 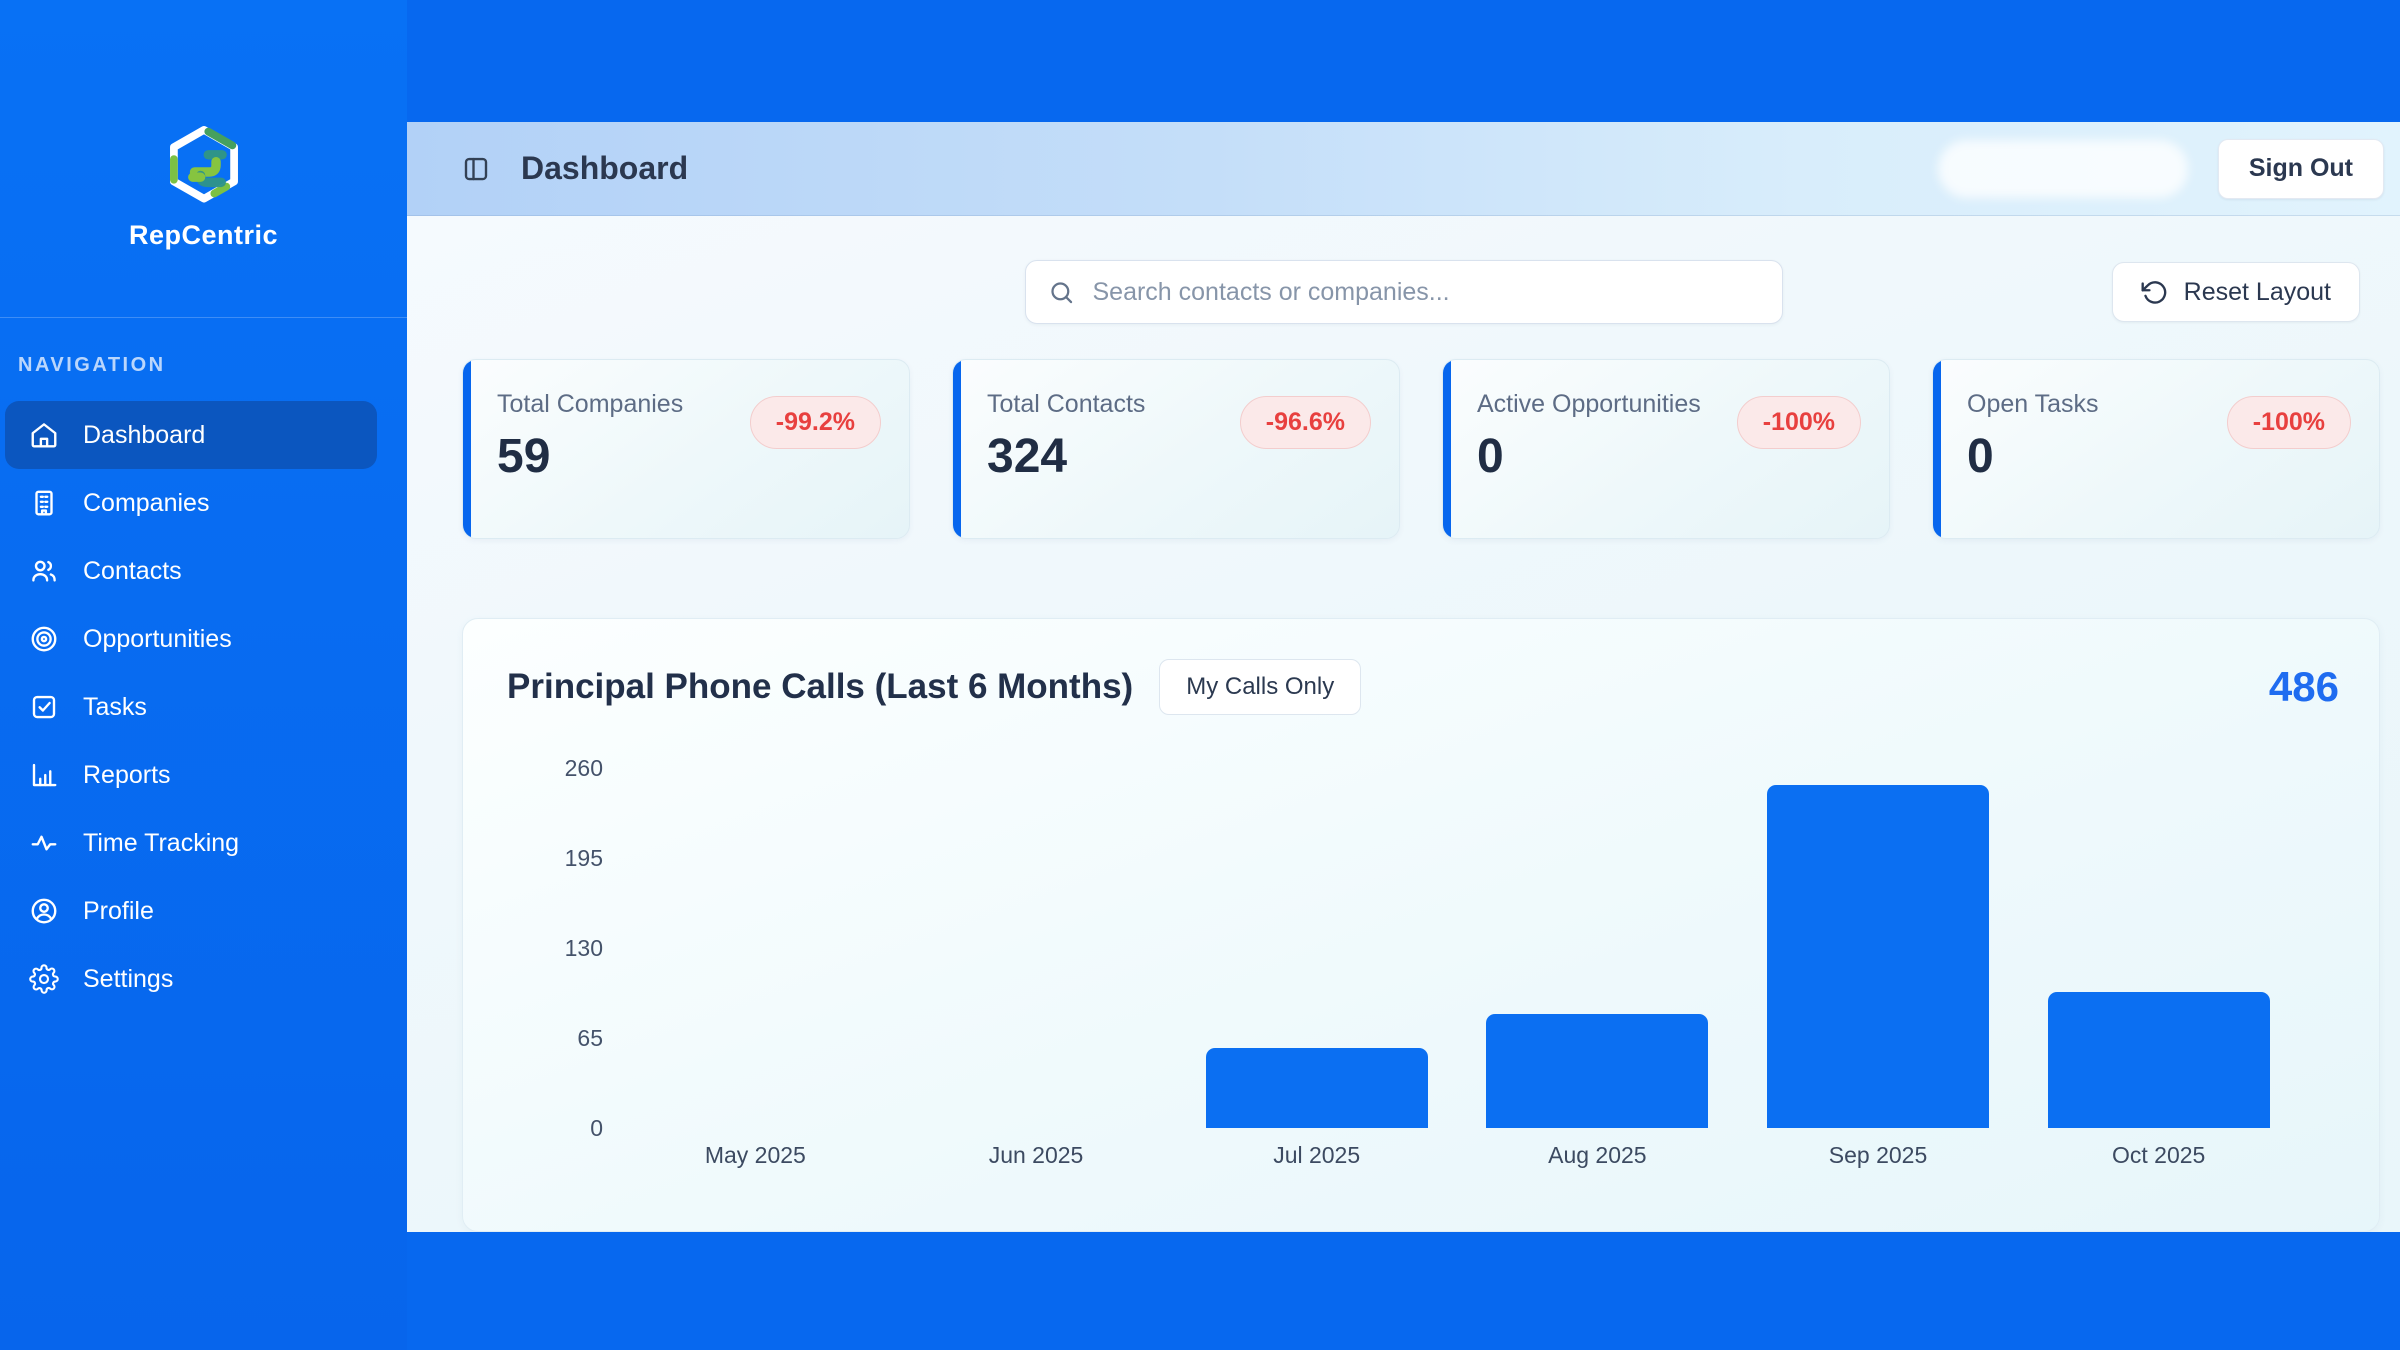 I want to click on sidebar-item-label: Profile, so click(x=118, y=910).